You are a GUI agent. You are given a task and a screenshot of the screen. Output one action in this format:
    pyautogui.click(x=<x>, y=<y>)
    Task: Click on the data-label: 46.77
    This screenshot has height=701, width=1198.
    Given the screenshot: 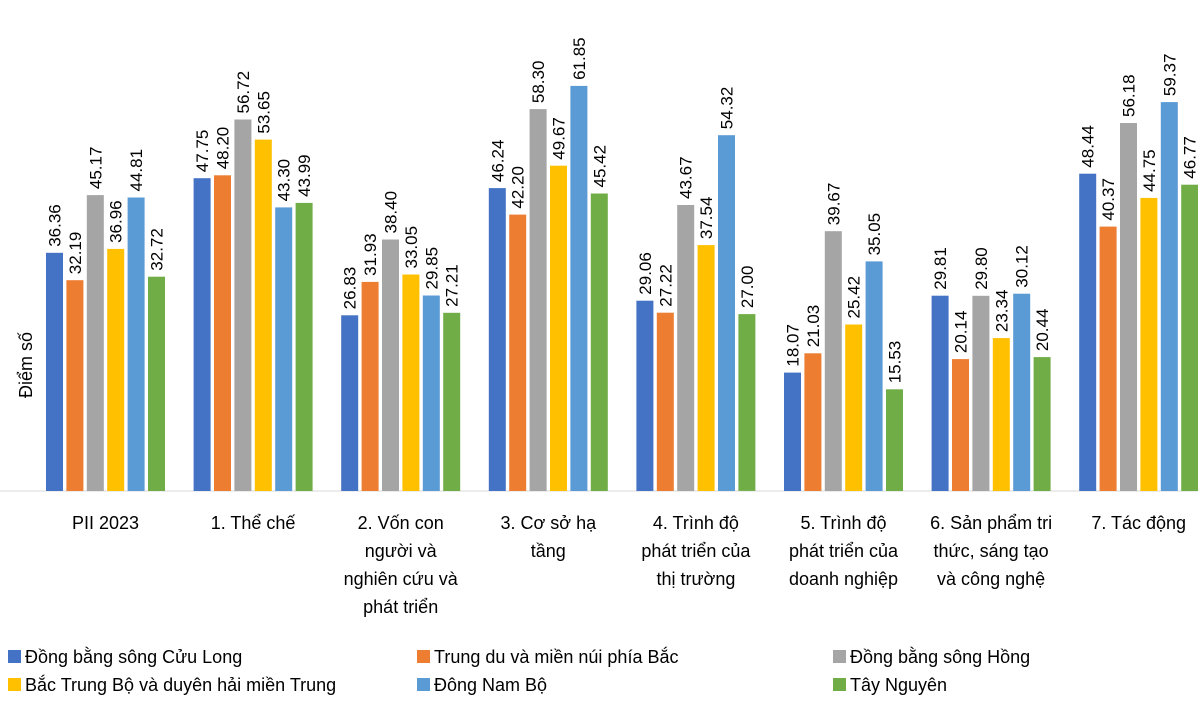 What is the action you would take?
    pyautogui.click(x=1189, y=157)
    